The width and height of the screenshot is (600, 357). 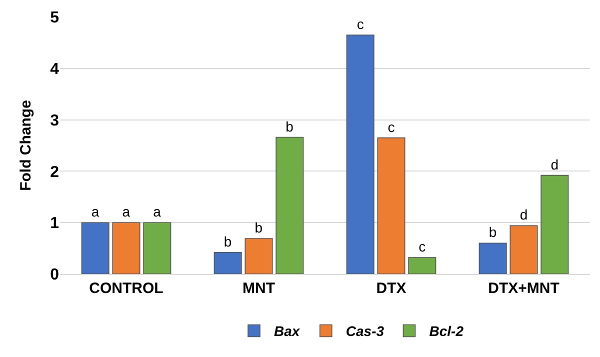 I want to click on y-tick-label: 1, so click(x=55, y=223).